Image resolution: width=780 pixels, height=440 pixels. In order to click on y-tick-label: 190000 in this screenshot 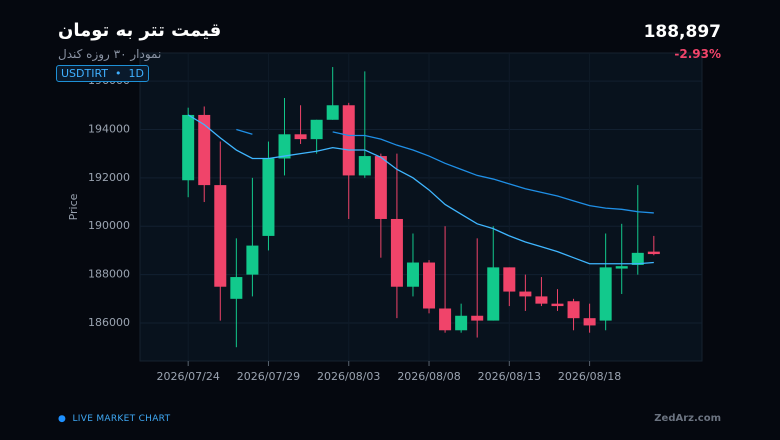, I will do `click(109, 225)`.